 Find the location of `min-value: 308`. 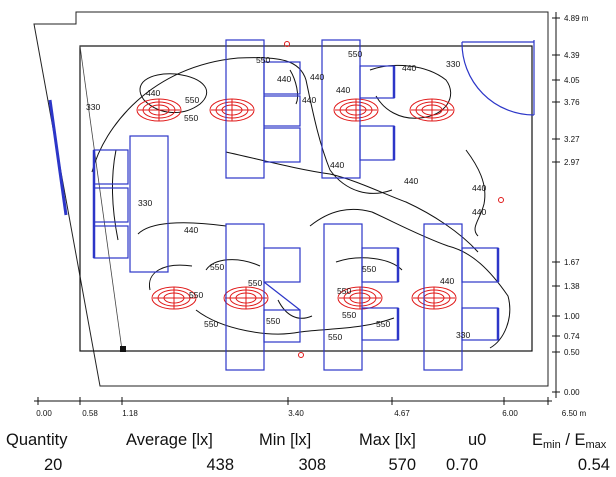

min-value: 308 is located at coordinates (312, 465).